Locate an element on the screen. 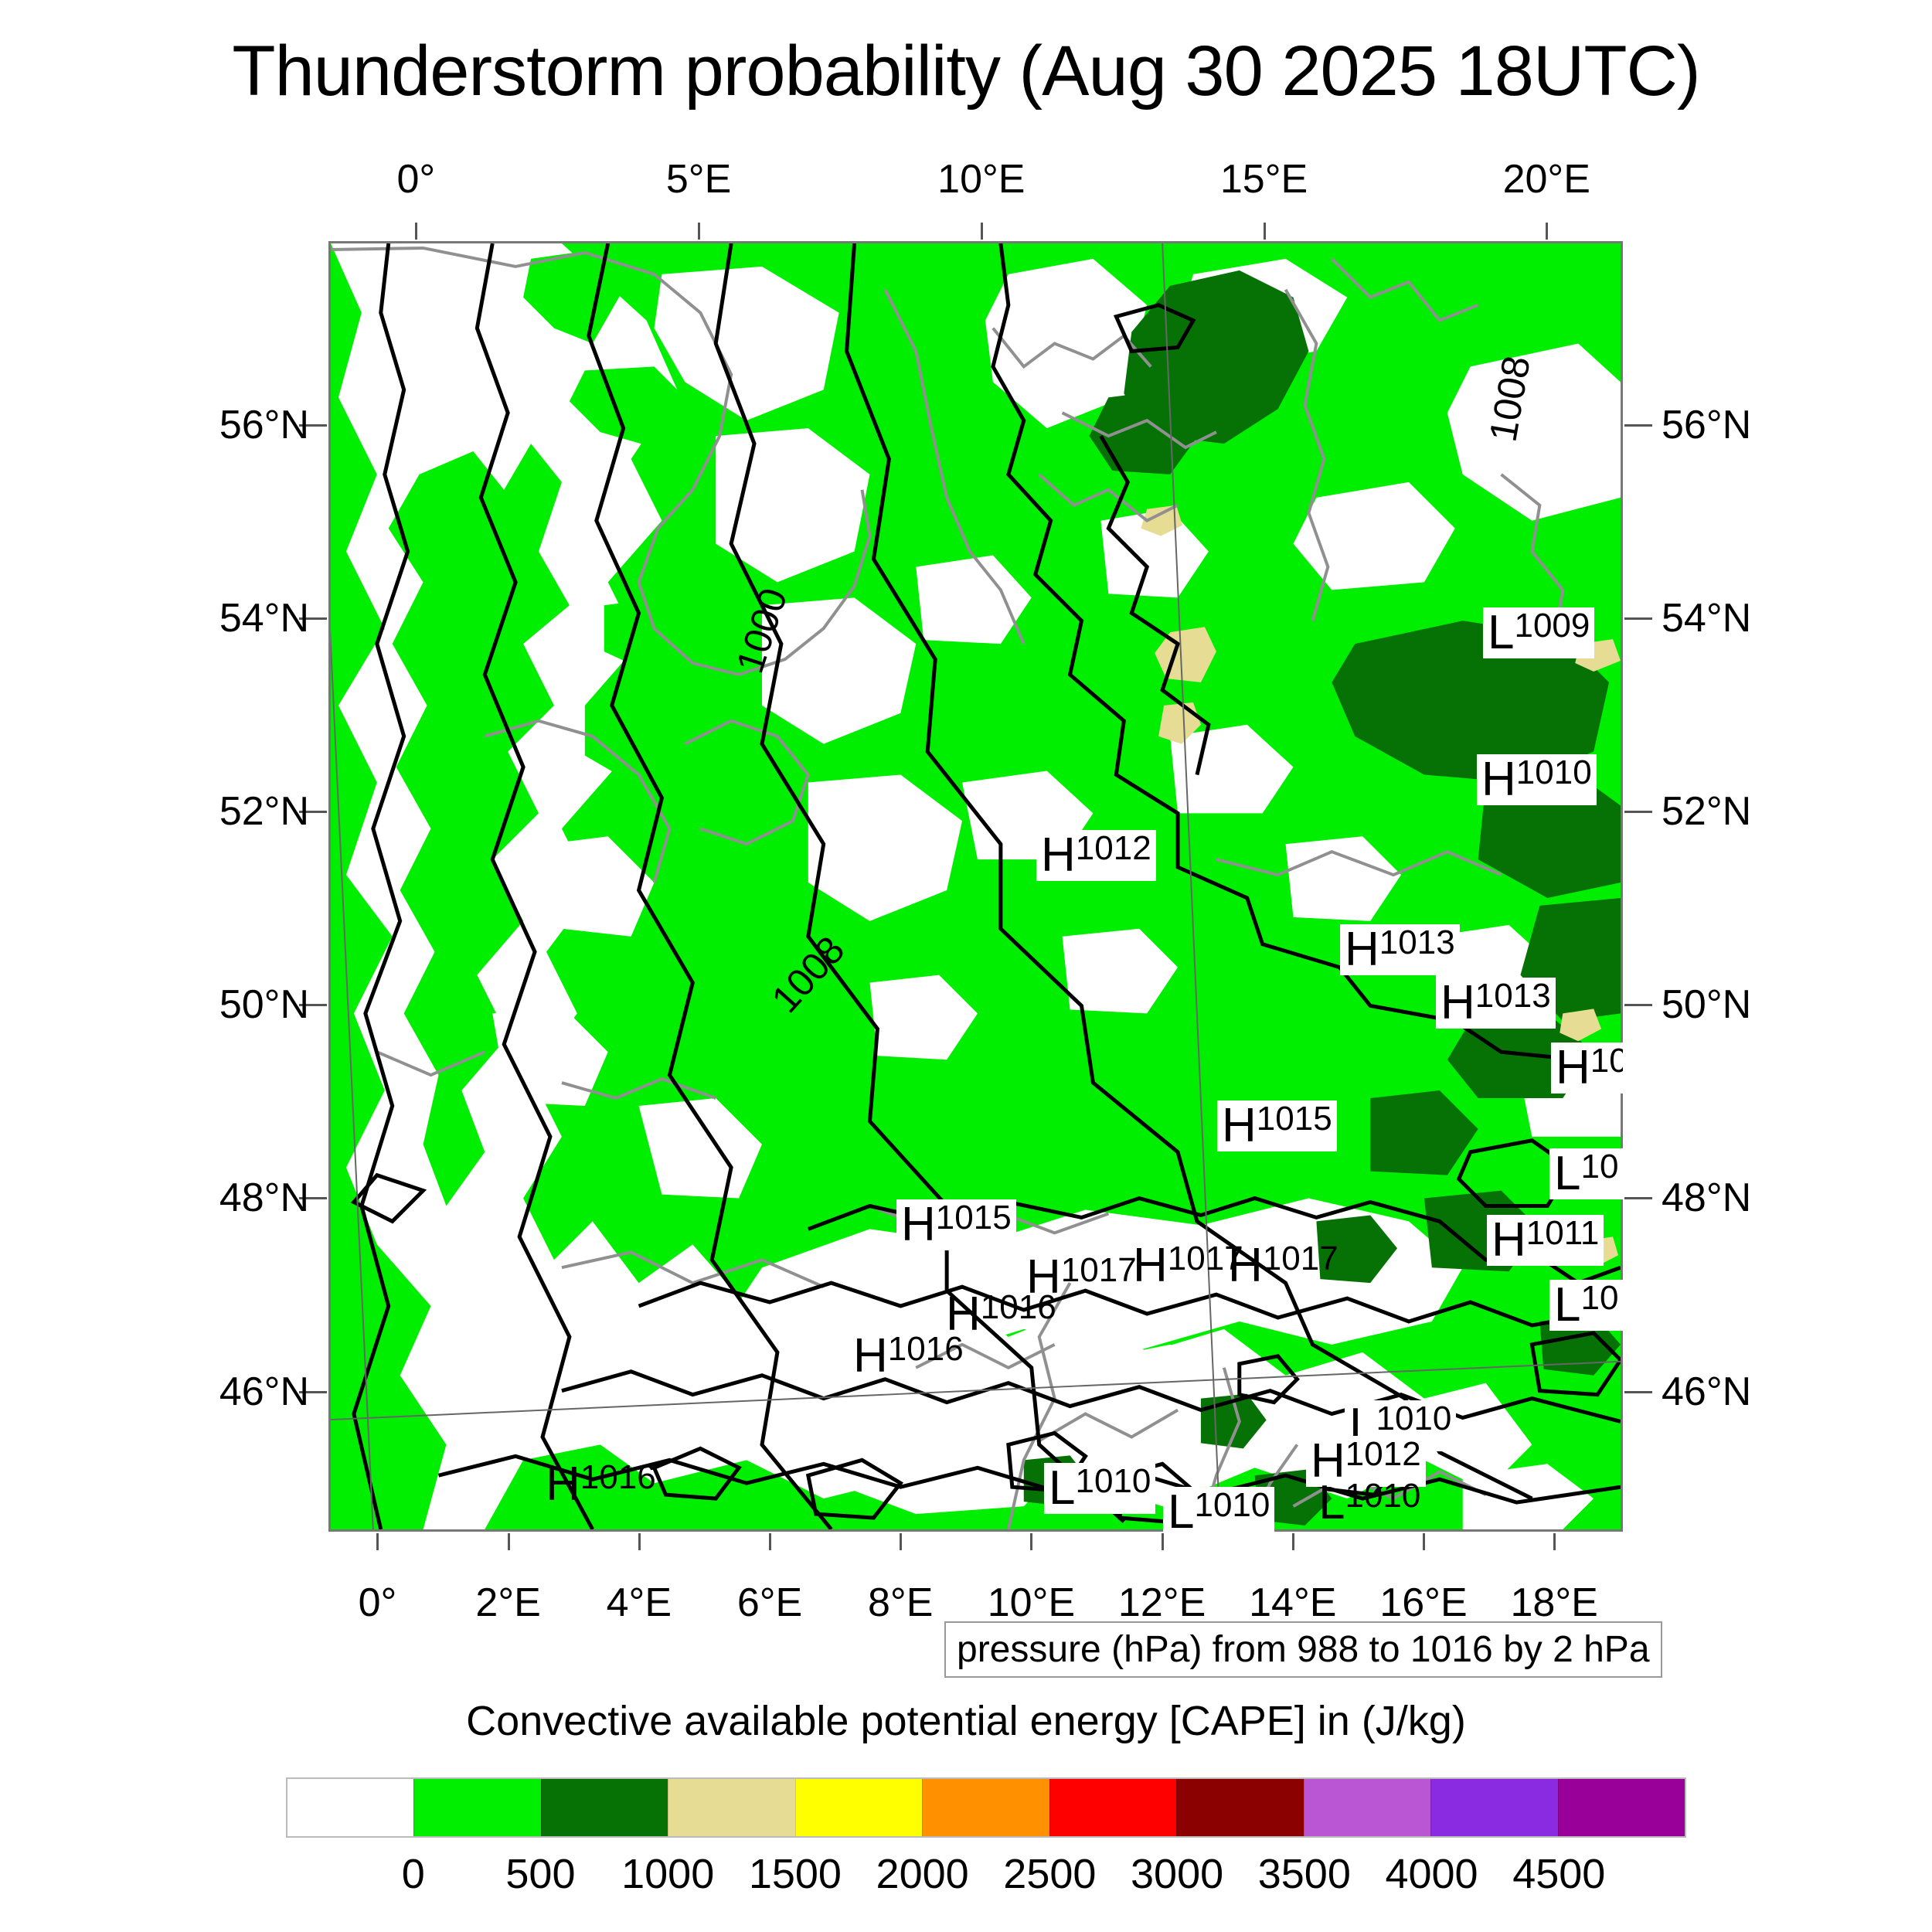  colorbar-tick-label: 2000 is located at coordinates (922, 1874).